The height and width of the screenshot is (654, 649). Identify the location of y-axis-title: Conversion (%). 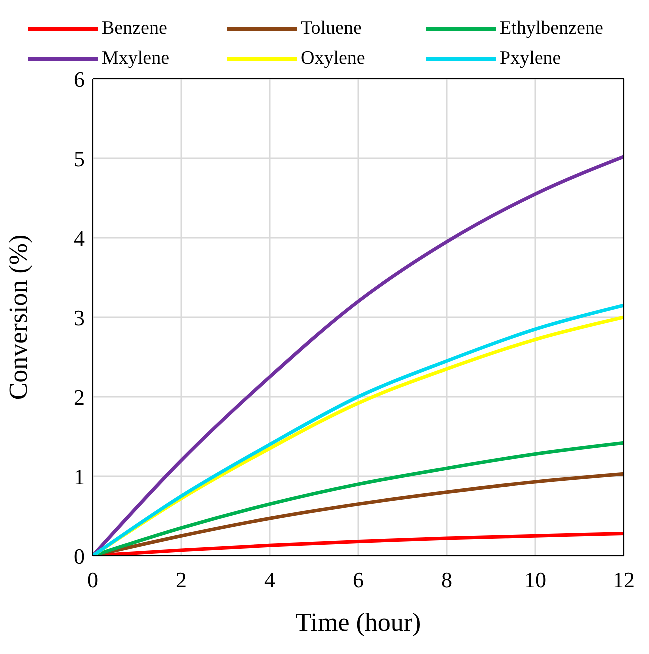
(19, 317).